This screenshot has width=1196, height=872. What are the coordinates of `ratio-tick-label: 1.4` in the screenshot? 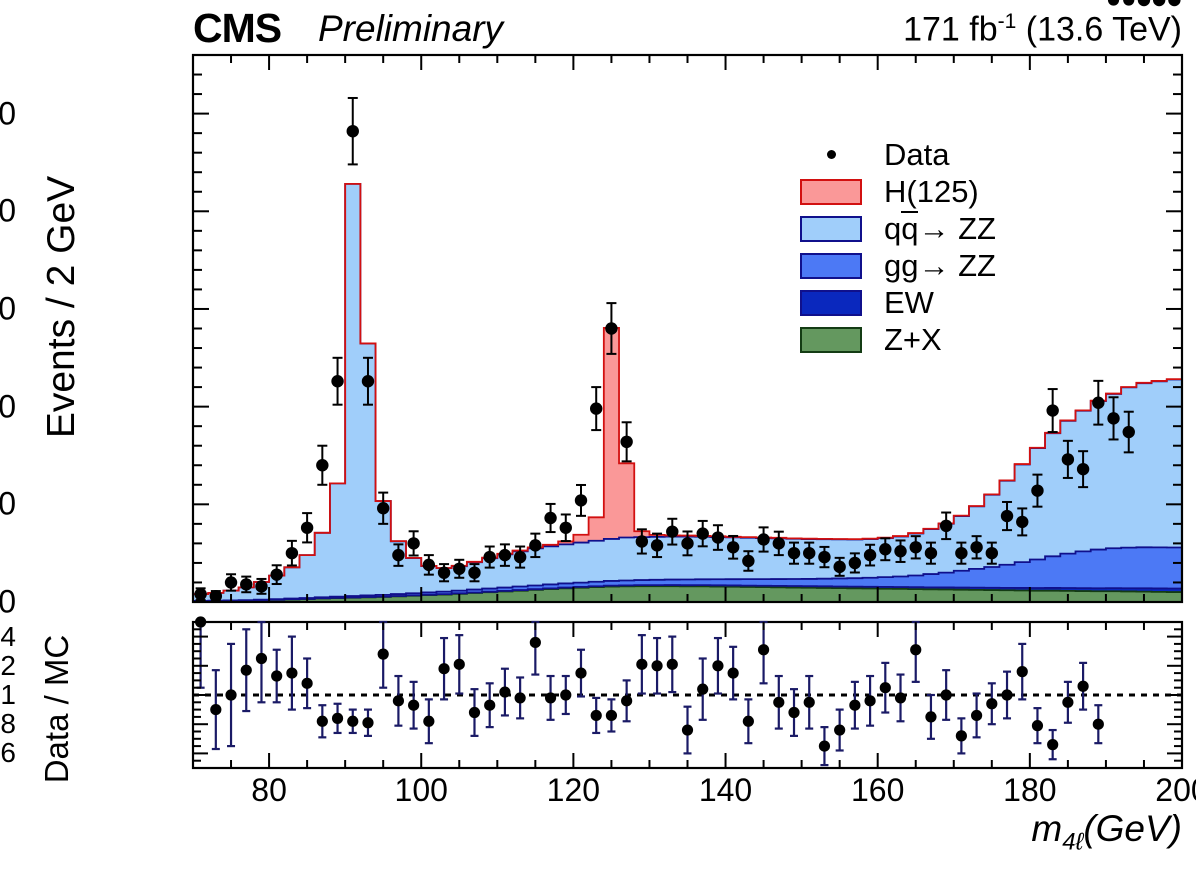 It's located at (8, 636).